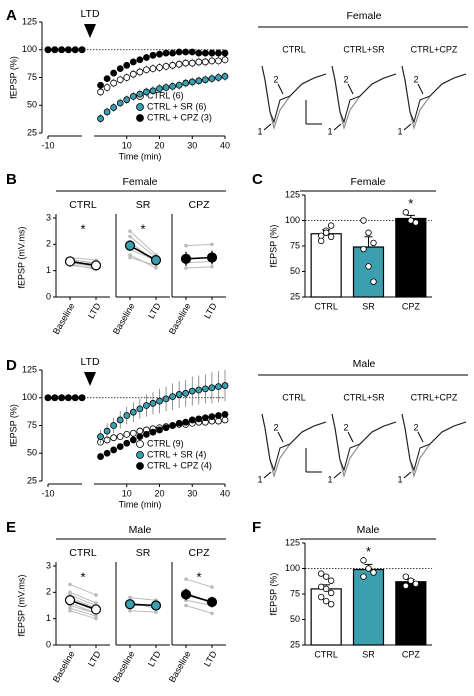 This screenshot has height=696, width=474. What do you see at coordinates (29, 21) in the screenshot?
I see `y-tick-label: 125` at bounding box center [29, 21].